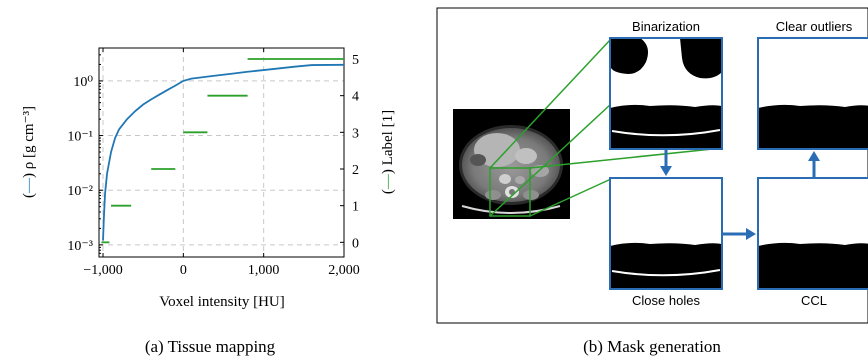 The width and height of the screenshot is (868, 363). Describe the element at coordinates (739, 234) in the screenshot. I see `arrow-close-holes-to-ccl` at that location.